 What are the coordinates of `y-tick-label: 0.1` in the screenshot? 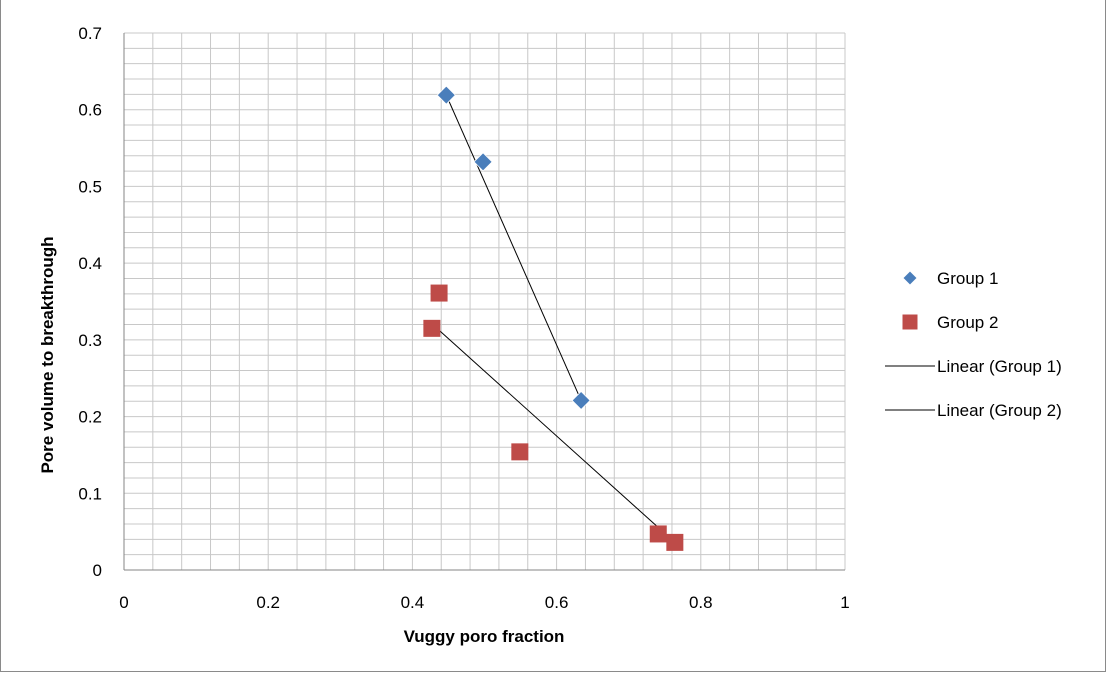 It's located at (90, 493).